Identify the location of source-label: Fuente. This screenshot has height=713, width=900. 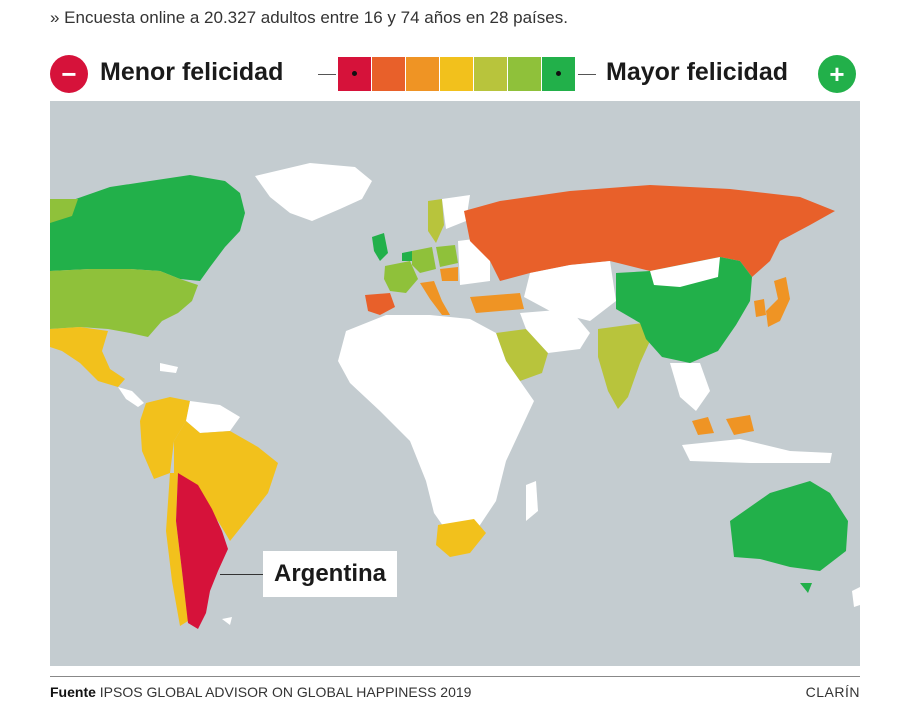
(73, 692).